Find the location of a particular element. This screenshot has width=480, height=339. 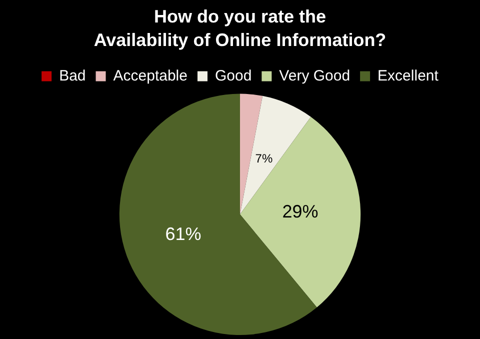

legend-label: Good is located at coordinates (233, 75).